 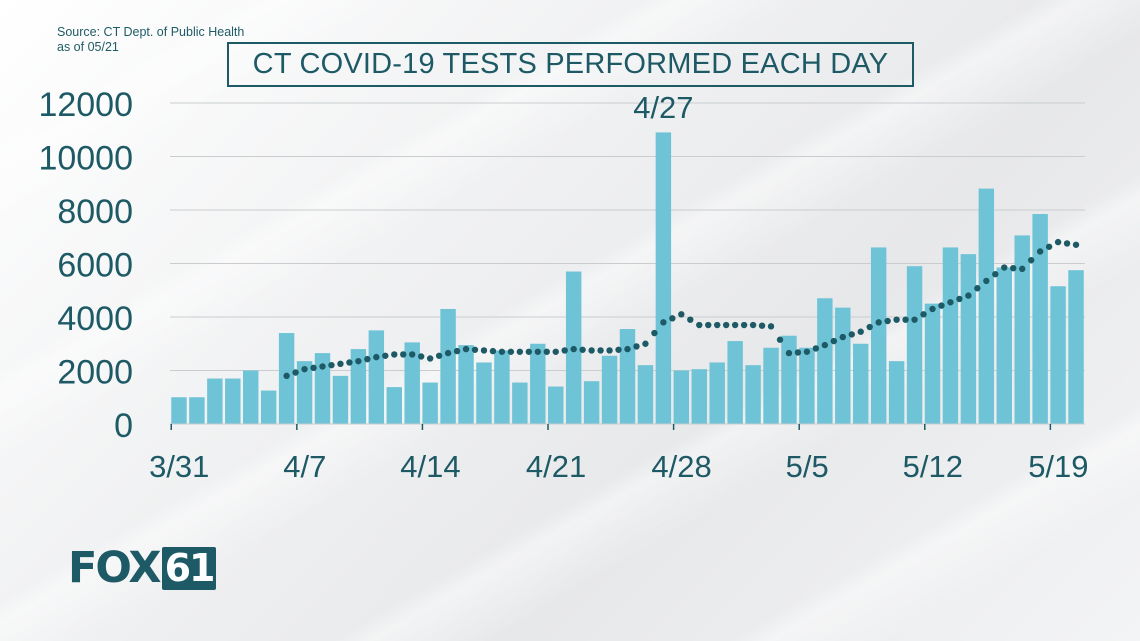 What do you see at coordinates (933, 466) in the screenshot?
I see `x-tick-label: 5/12` at bounding box center [933, 466].